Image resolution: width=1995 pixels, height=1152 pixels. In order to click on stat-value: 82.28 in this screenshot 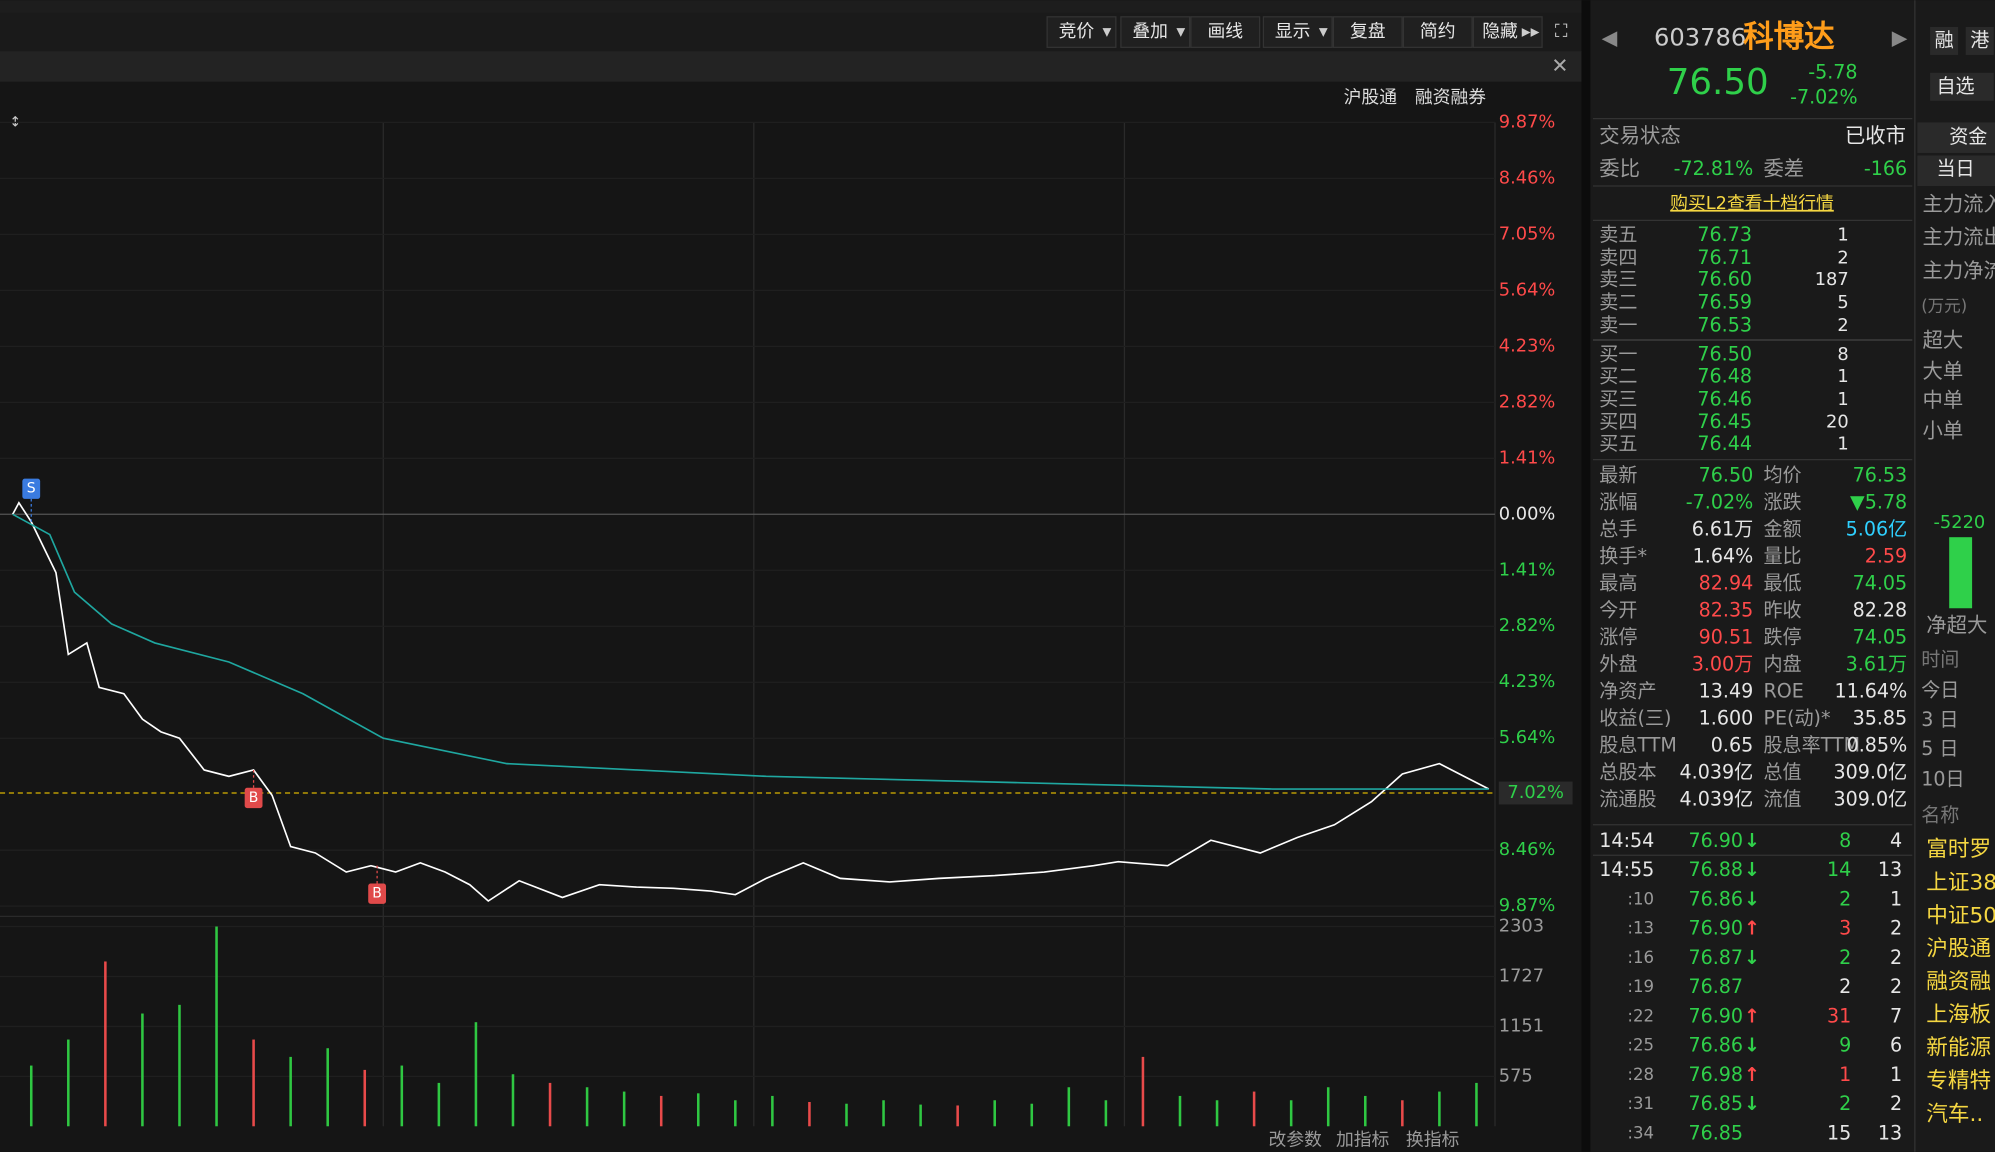, I will do `click(1880, 610)`.